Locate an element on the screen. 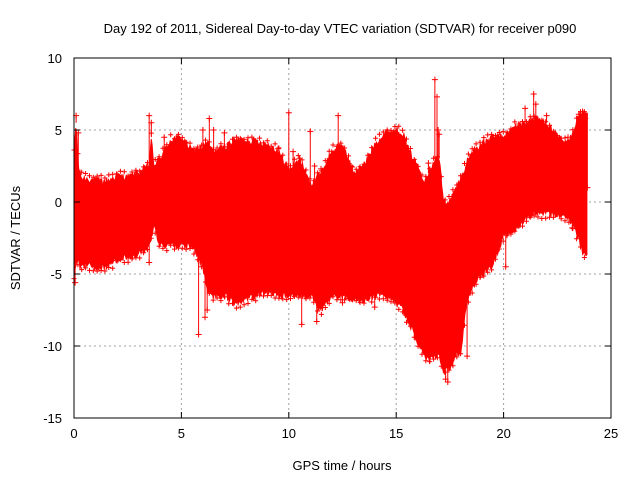  x-tick-label: 15 is located at coordinates (396, 433).